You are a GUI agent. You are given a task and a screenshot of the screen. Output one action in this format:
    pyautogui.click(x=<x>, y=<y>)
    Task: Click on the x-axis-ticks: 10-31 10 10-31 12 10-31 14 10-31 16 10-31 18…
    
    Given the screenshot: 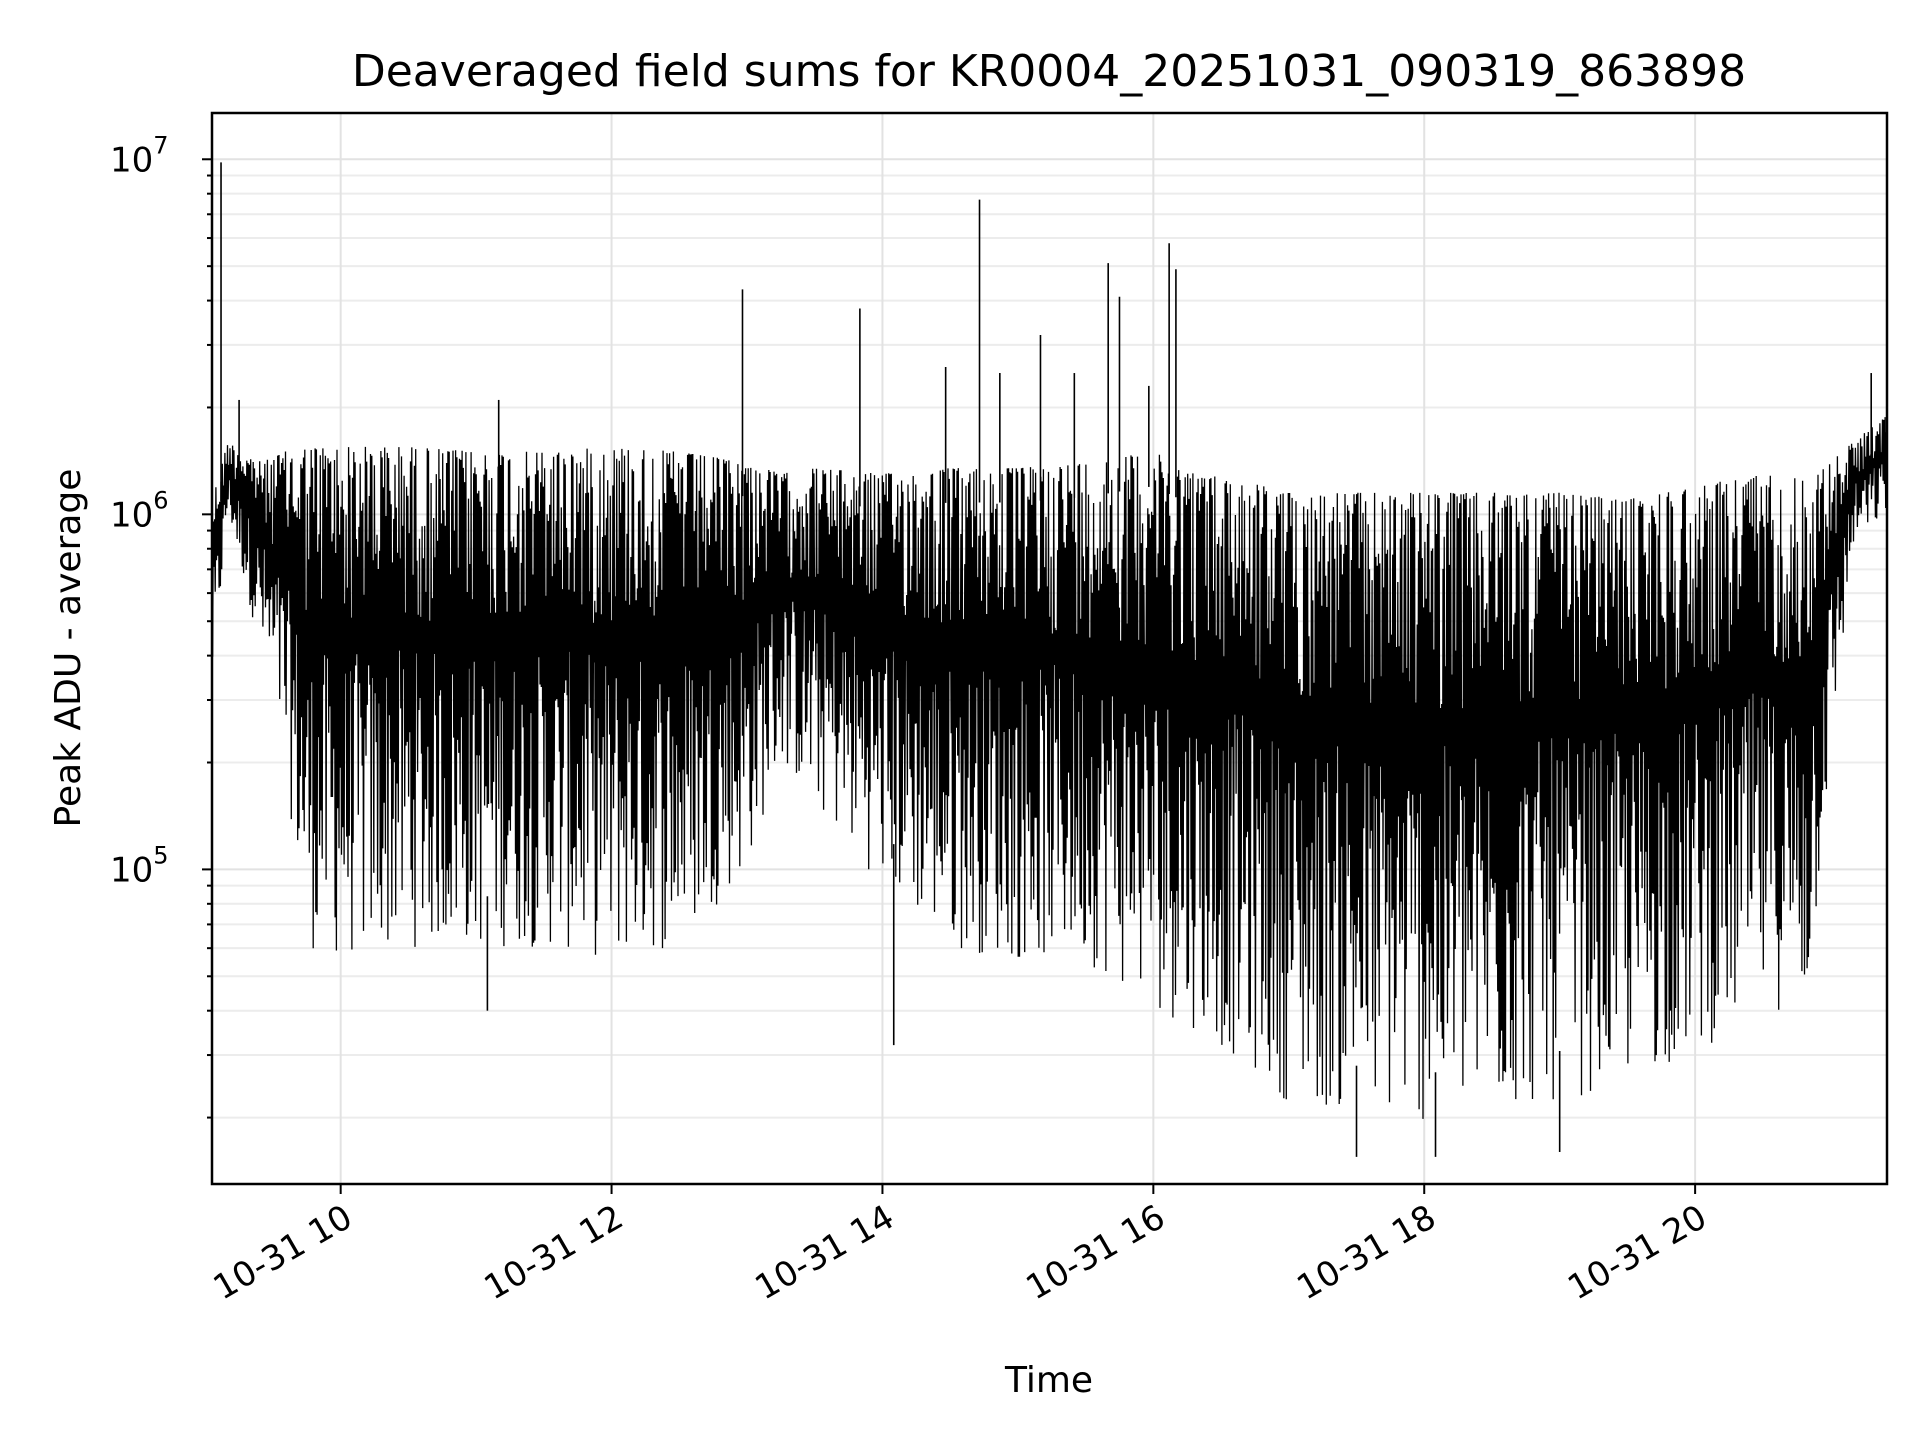 What is the action you would take?
    pyautogui.click(x=960, y=1246)
    